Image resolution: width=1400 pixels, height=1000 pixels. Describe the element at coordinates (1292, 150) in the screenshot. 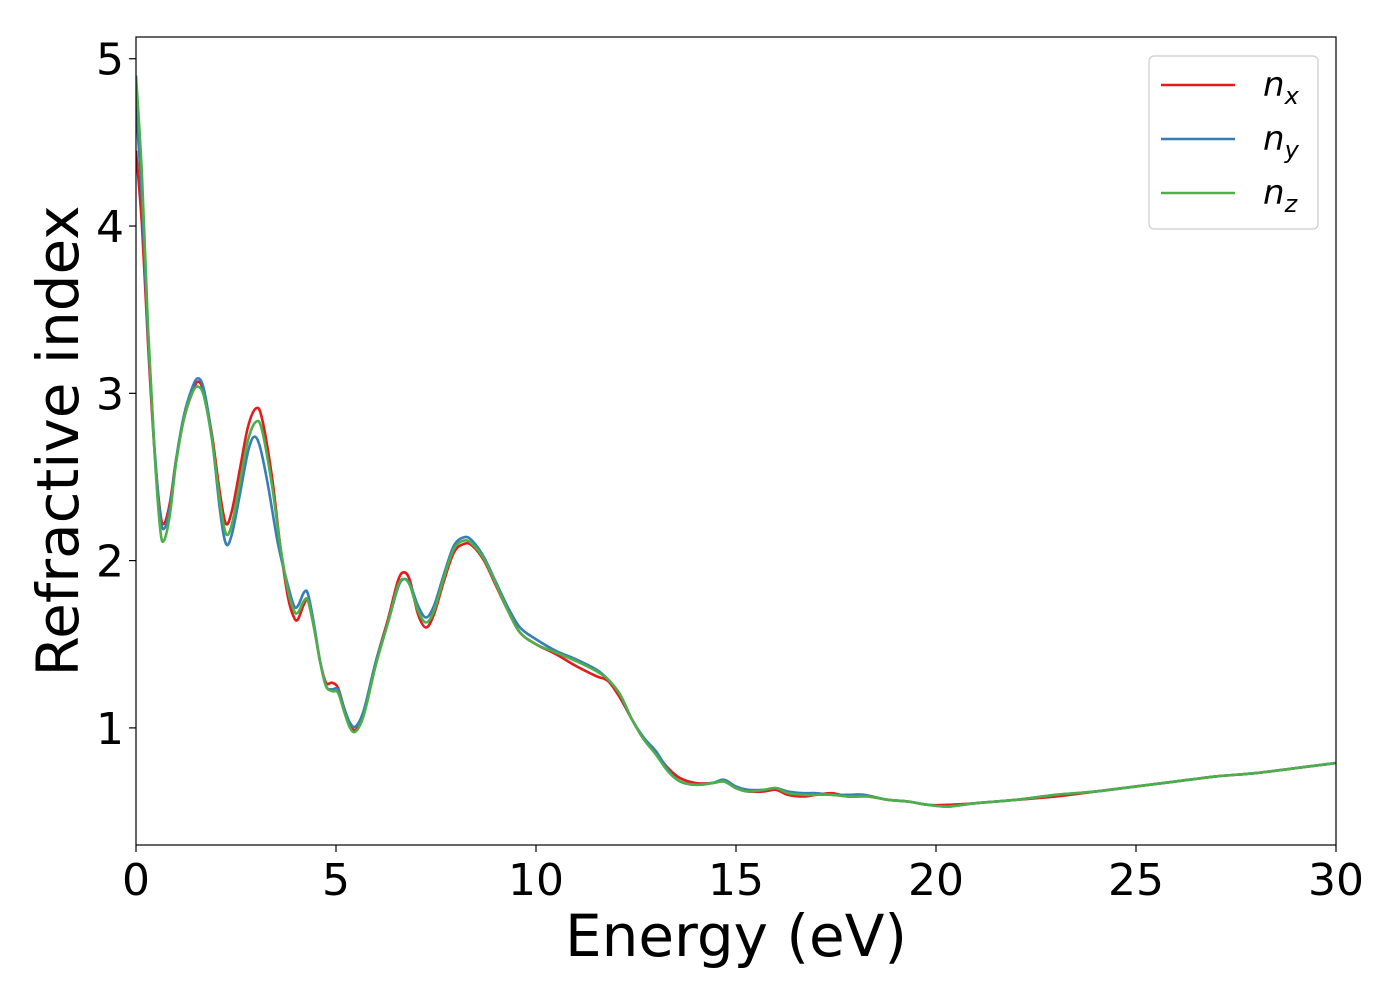

I see `legend-label-subscript: y` at that location.